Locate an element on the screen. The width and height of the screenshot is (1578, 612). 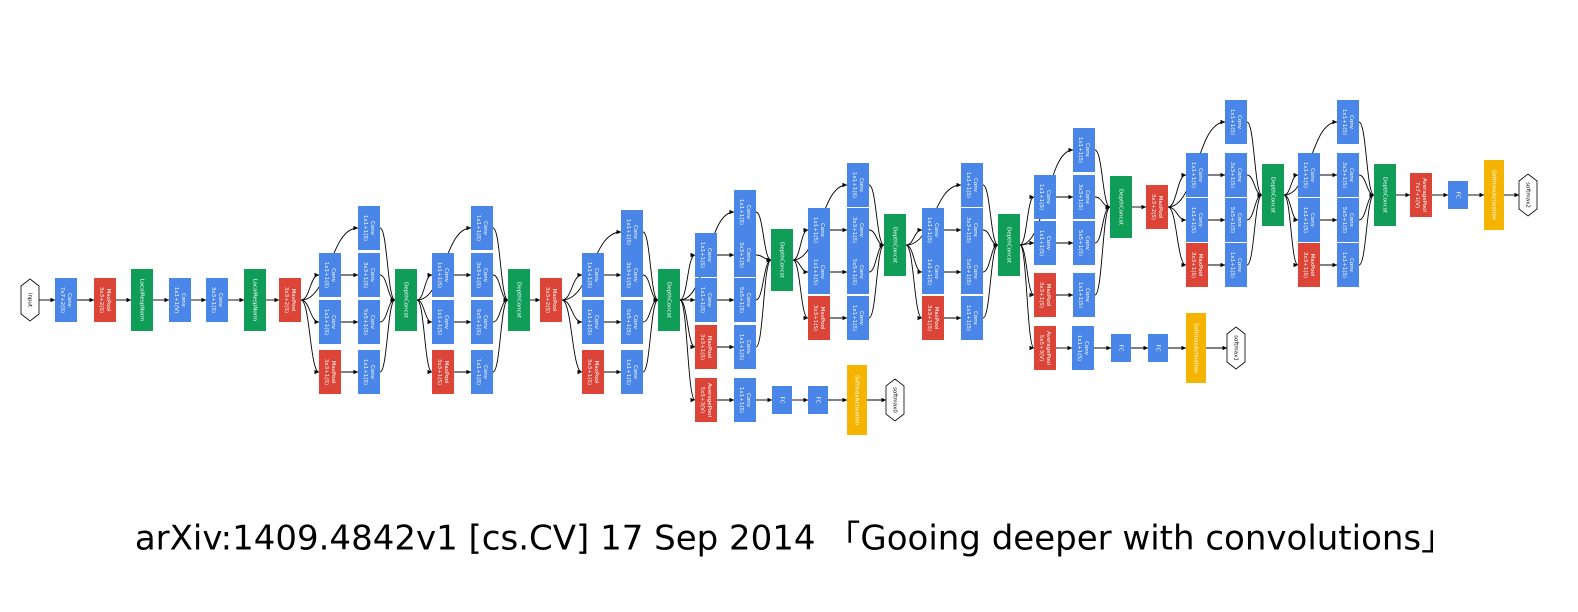
node-label: softmax1 is located at coordinates (1236, 348).